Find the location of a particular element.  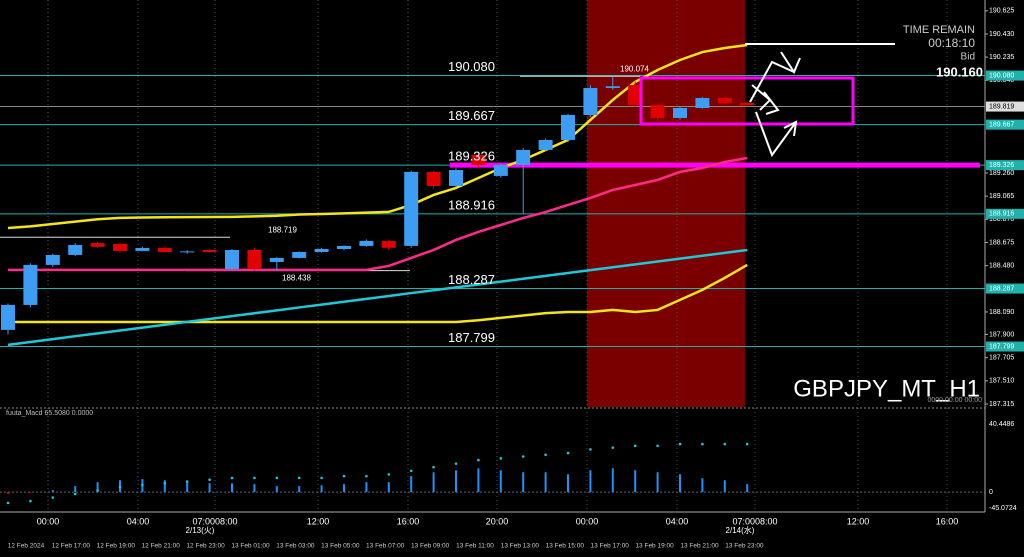

time-label: 04:00 is located at coordinates (677, 521).